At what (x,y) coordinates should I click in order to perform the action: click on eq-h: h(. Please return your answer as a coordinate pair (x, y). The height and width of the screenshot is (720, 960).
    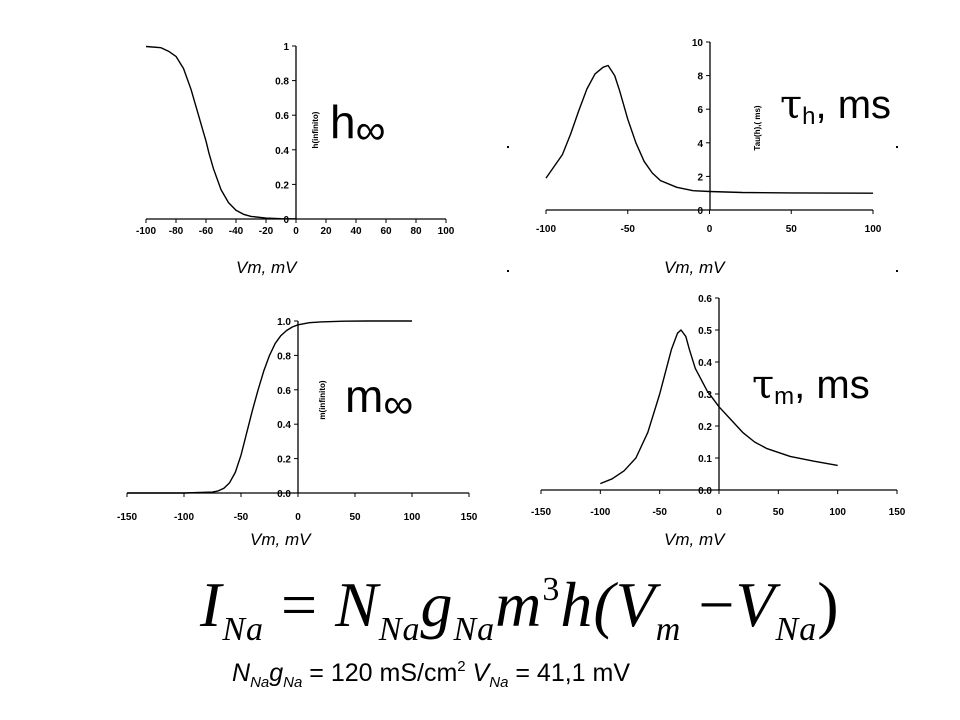
    Looking at the image, I should click on (588, 604).